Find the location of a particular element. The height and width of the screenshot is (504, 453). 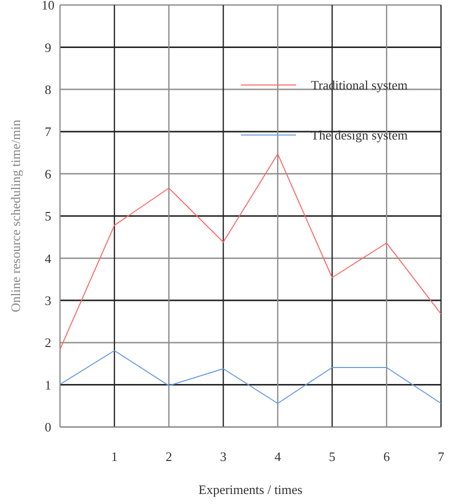

y-tick-label: 3 is located at coordinates (48, 300).